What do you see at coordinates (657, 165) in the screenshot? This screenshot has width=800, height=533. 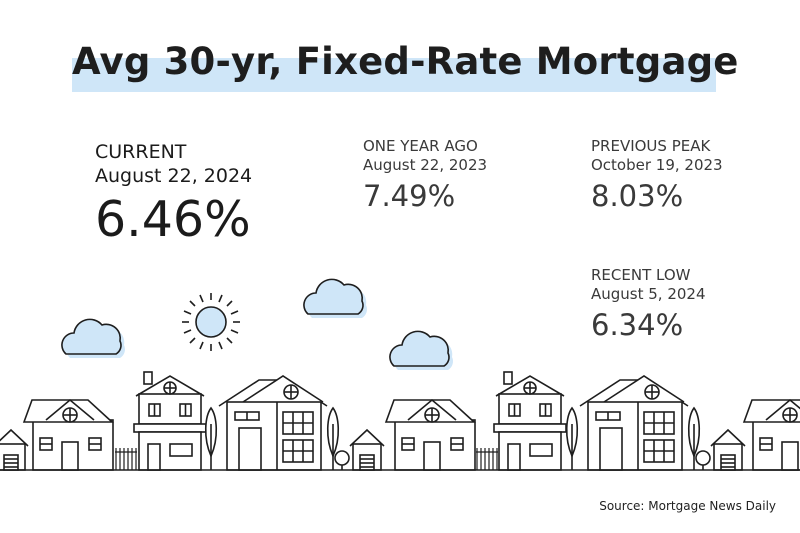 I see `previous-peak-date: October 19, 2023` at bounding box center [657, 165].